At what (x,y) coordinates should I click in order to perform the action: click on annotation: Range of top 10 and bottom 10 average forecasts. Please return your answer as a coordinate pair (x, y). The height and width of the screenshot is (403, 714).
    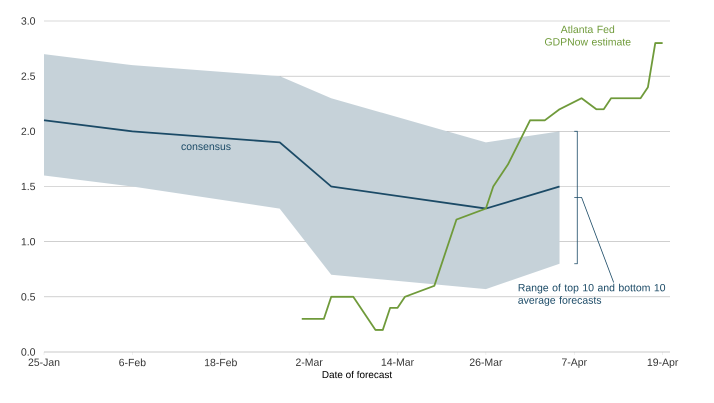
    Looking at the image, I should click on (592, 295).